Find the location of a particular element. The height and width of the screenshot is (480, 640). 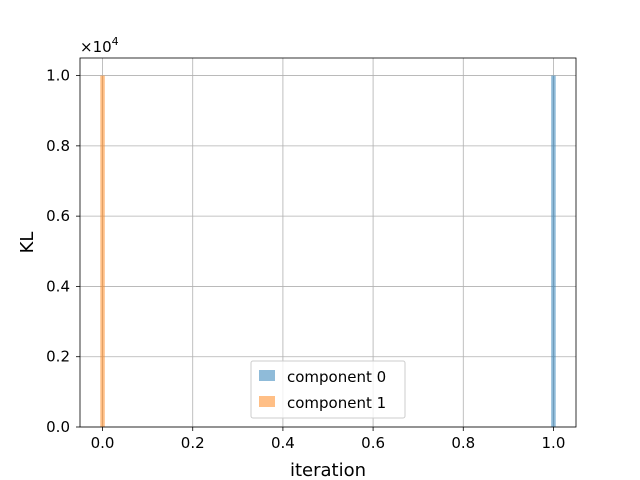

y-axis-multiplier-base: ×10 is located at coordinates (96, 47).